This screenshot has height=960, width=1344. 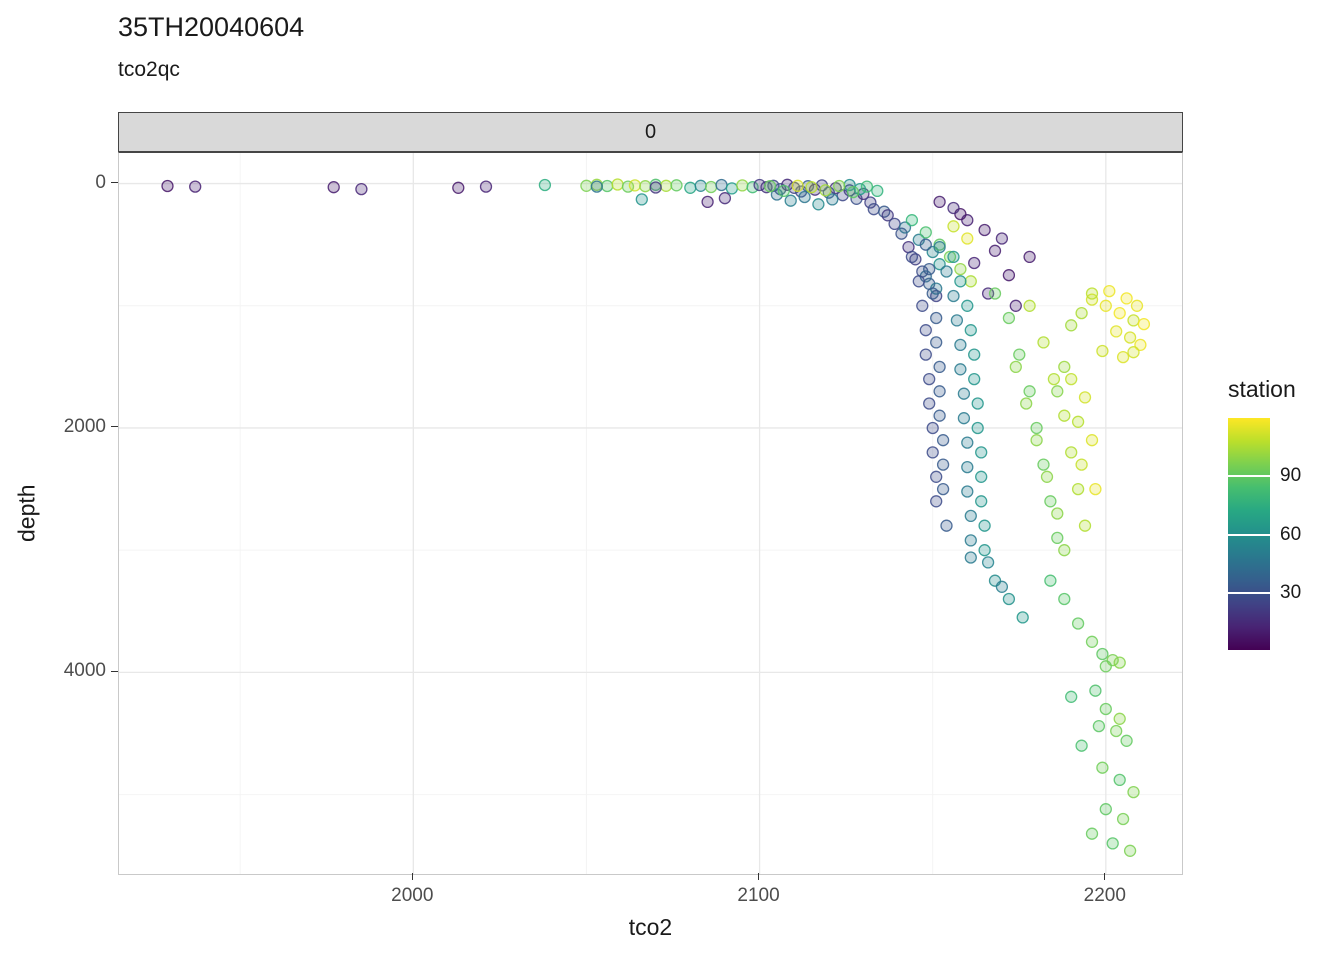 I want to click on y-tick-label: 2000, so click(x=84, y=426).